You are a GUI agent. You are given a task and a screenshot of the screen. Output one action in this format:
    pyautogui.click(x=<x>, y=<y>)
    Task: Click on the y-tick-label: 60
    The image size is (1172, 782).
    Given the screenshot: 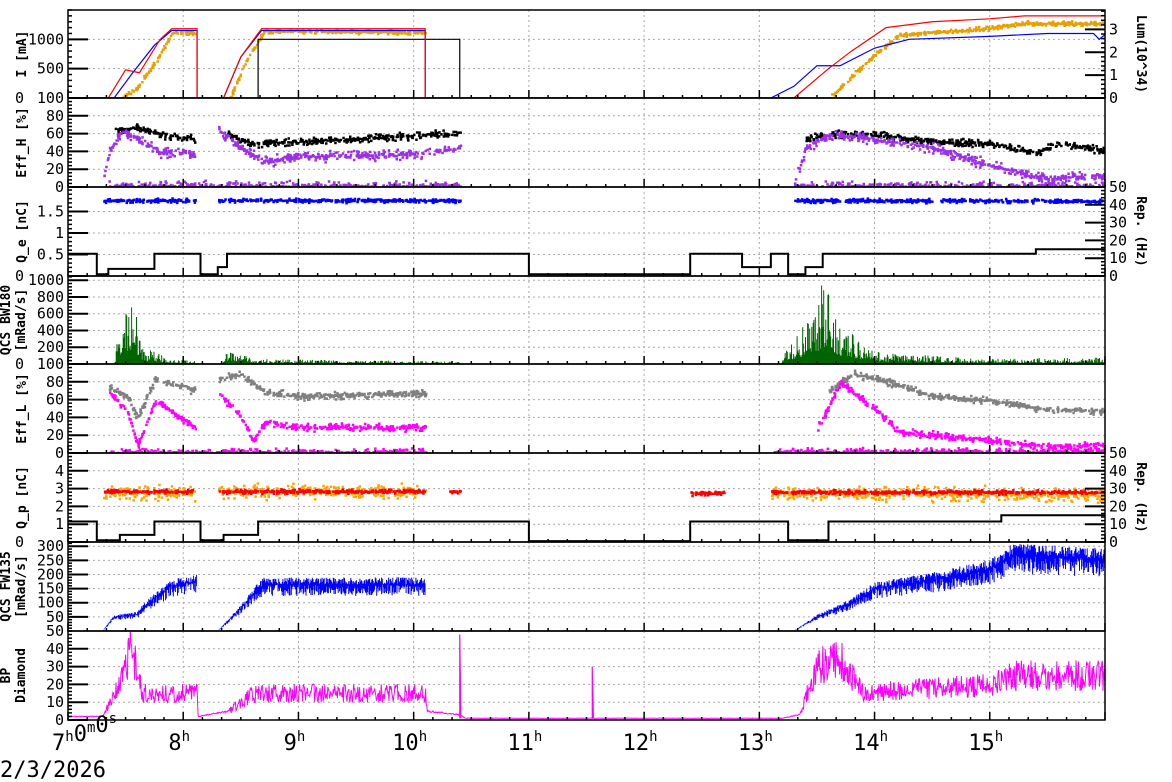 What is the action you would take?
    pyautogui.click(x=55, y=134)
    